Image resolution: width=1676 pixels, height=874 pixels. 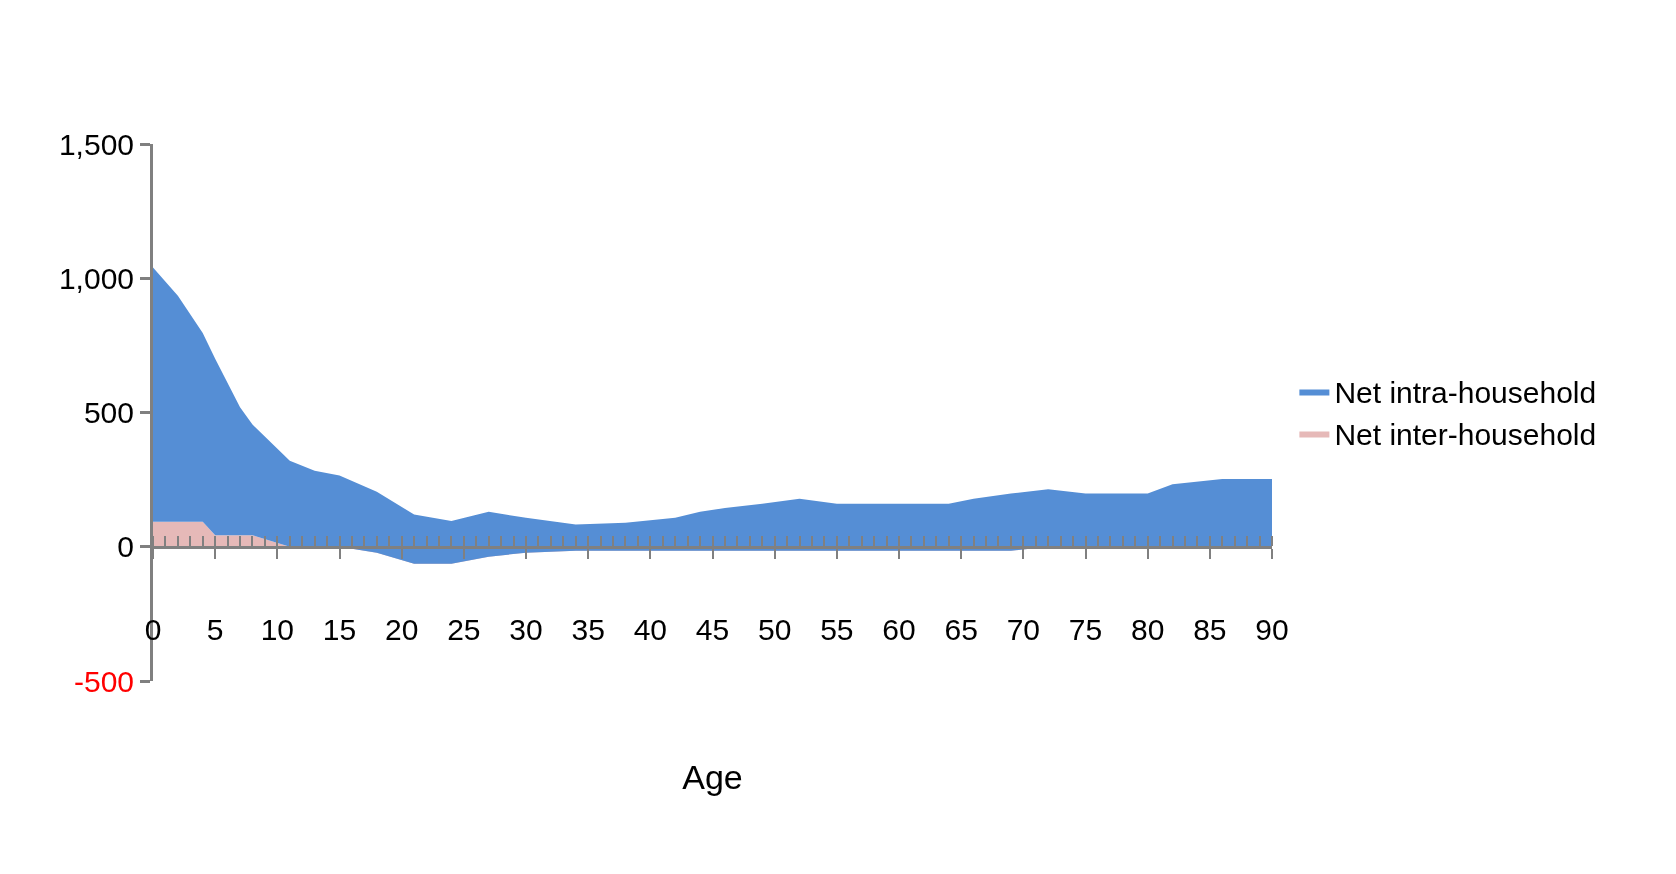 I want to click on x-tick-label: 80, so click(x=1147, y=629).